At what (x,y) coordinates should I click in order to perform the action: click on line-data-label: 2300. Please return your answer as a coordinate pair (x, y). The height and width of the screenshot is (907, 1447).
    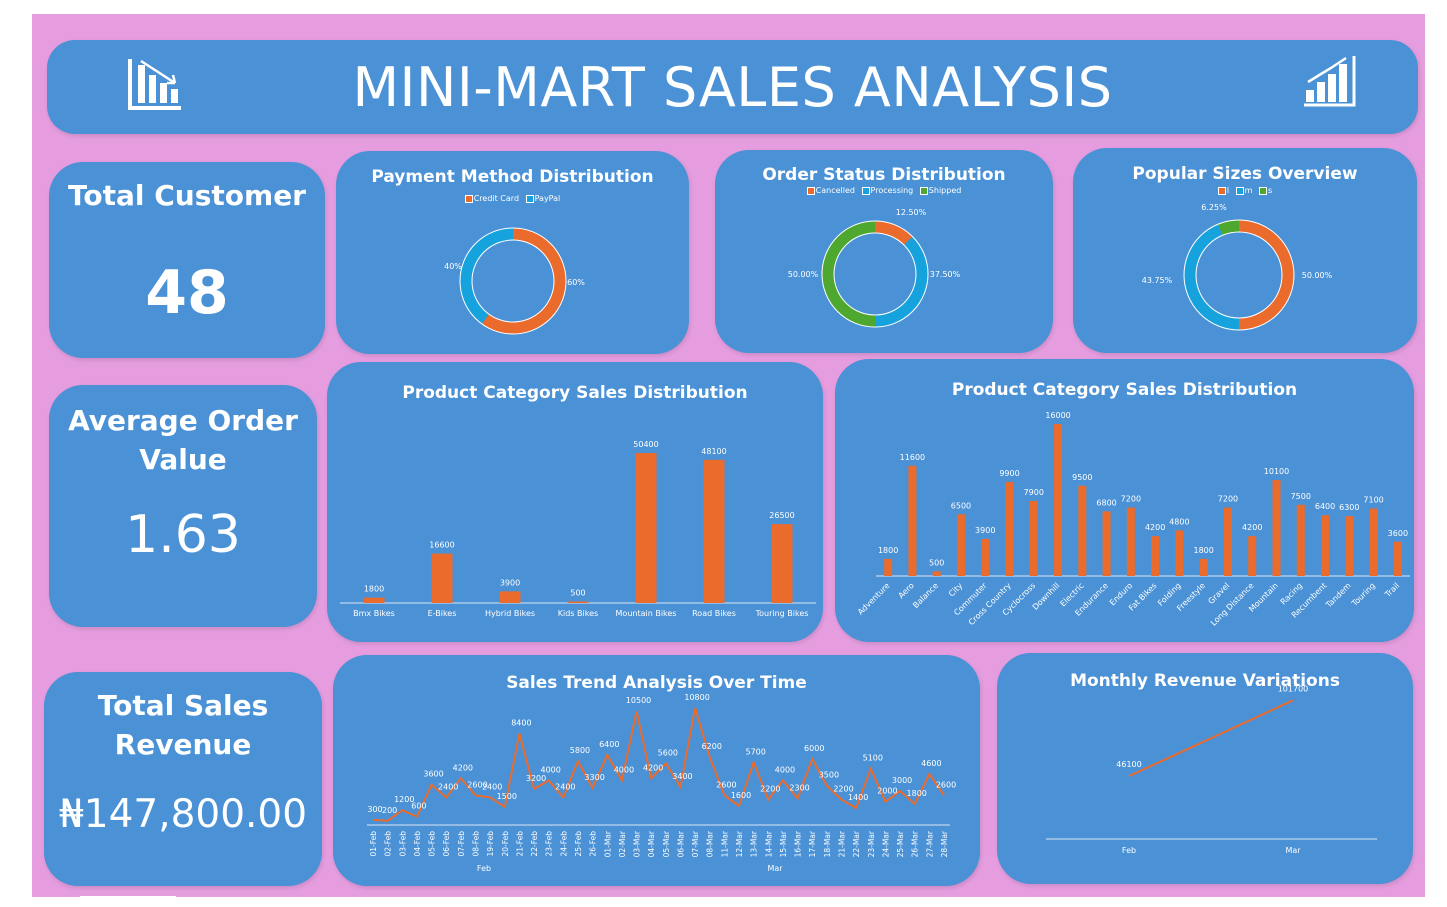
    Looking at the image, I should click on (799, 788).